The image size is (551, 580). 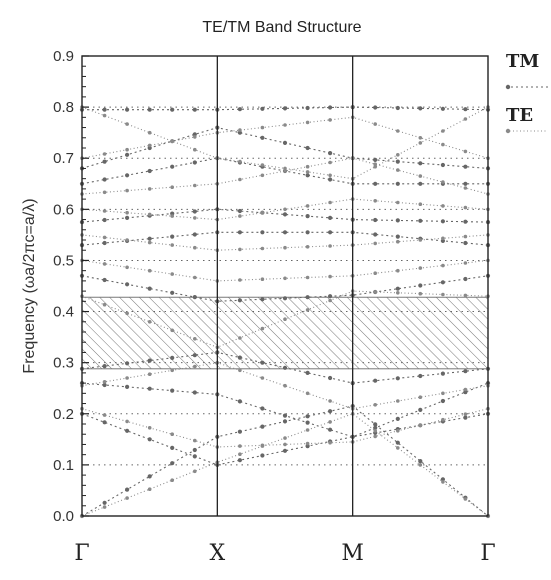 I want to click on legend-label-tm: TM, so click(x=522, y=61).